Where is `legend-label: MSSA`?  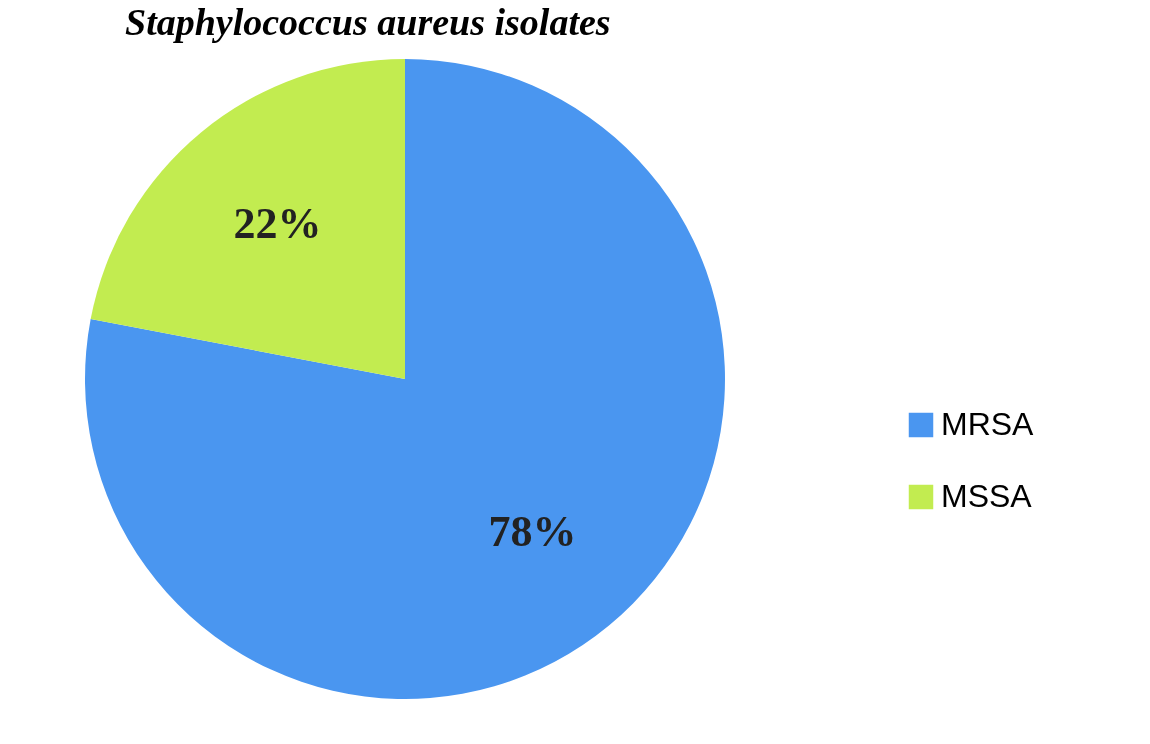 legend-label: MSSA is located at coordinates (987, 496).